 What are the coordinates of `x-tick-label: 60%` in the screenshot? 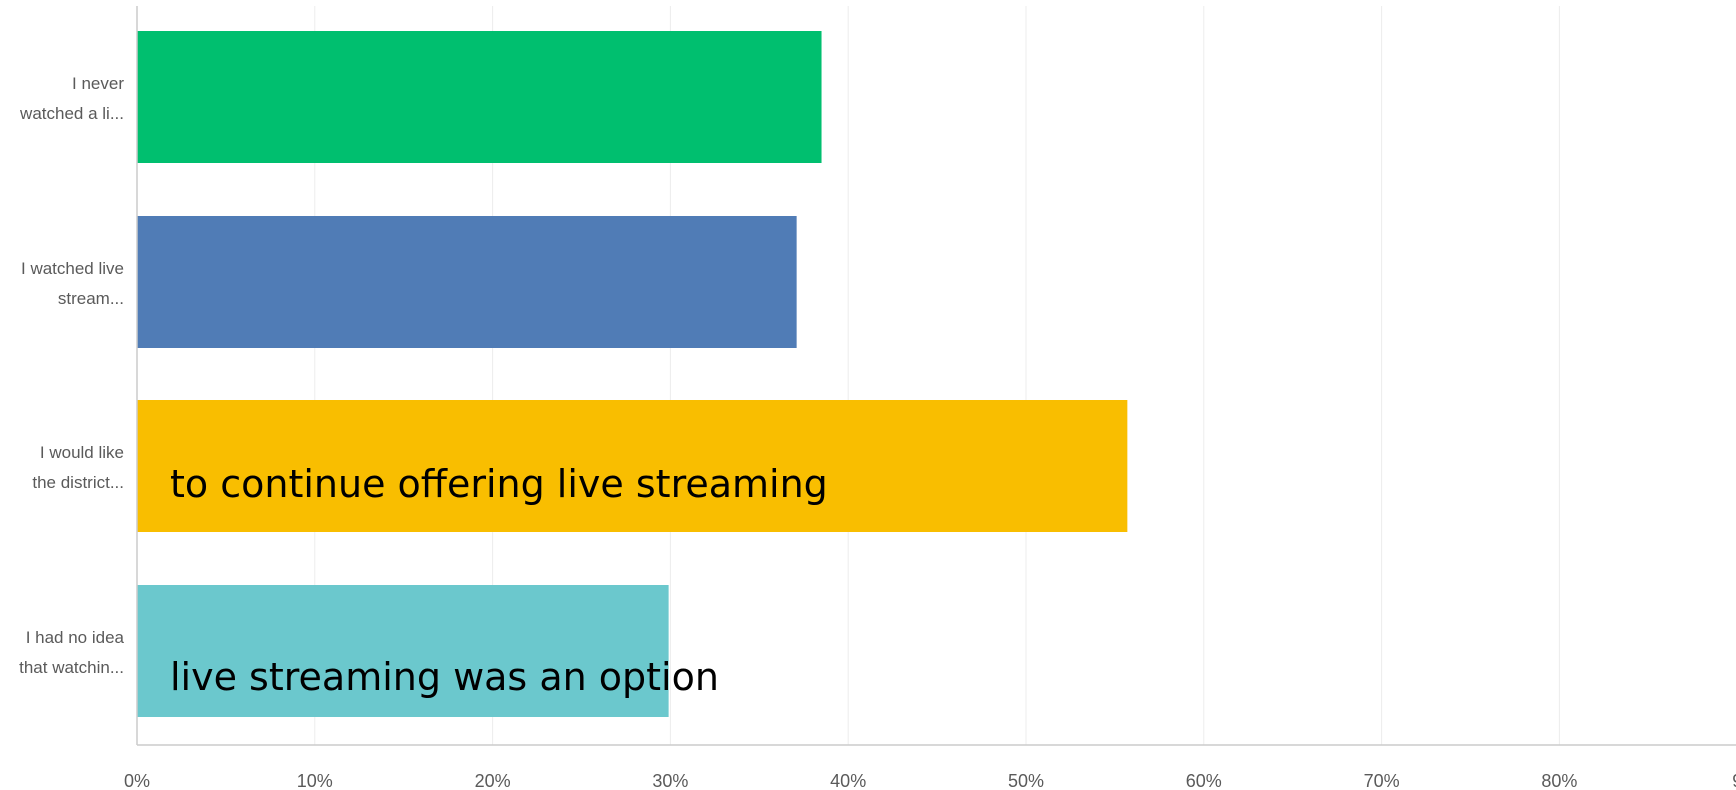 It's located at (1204, 780).